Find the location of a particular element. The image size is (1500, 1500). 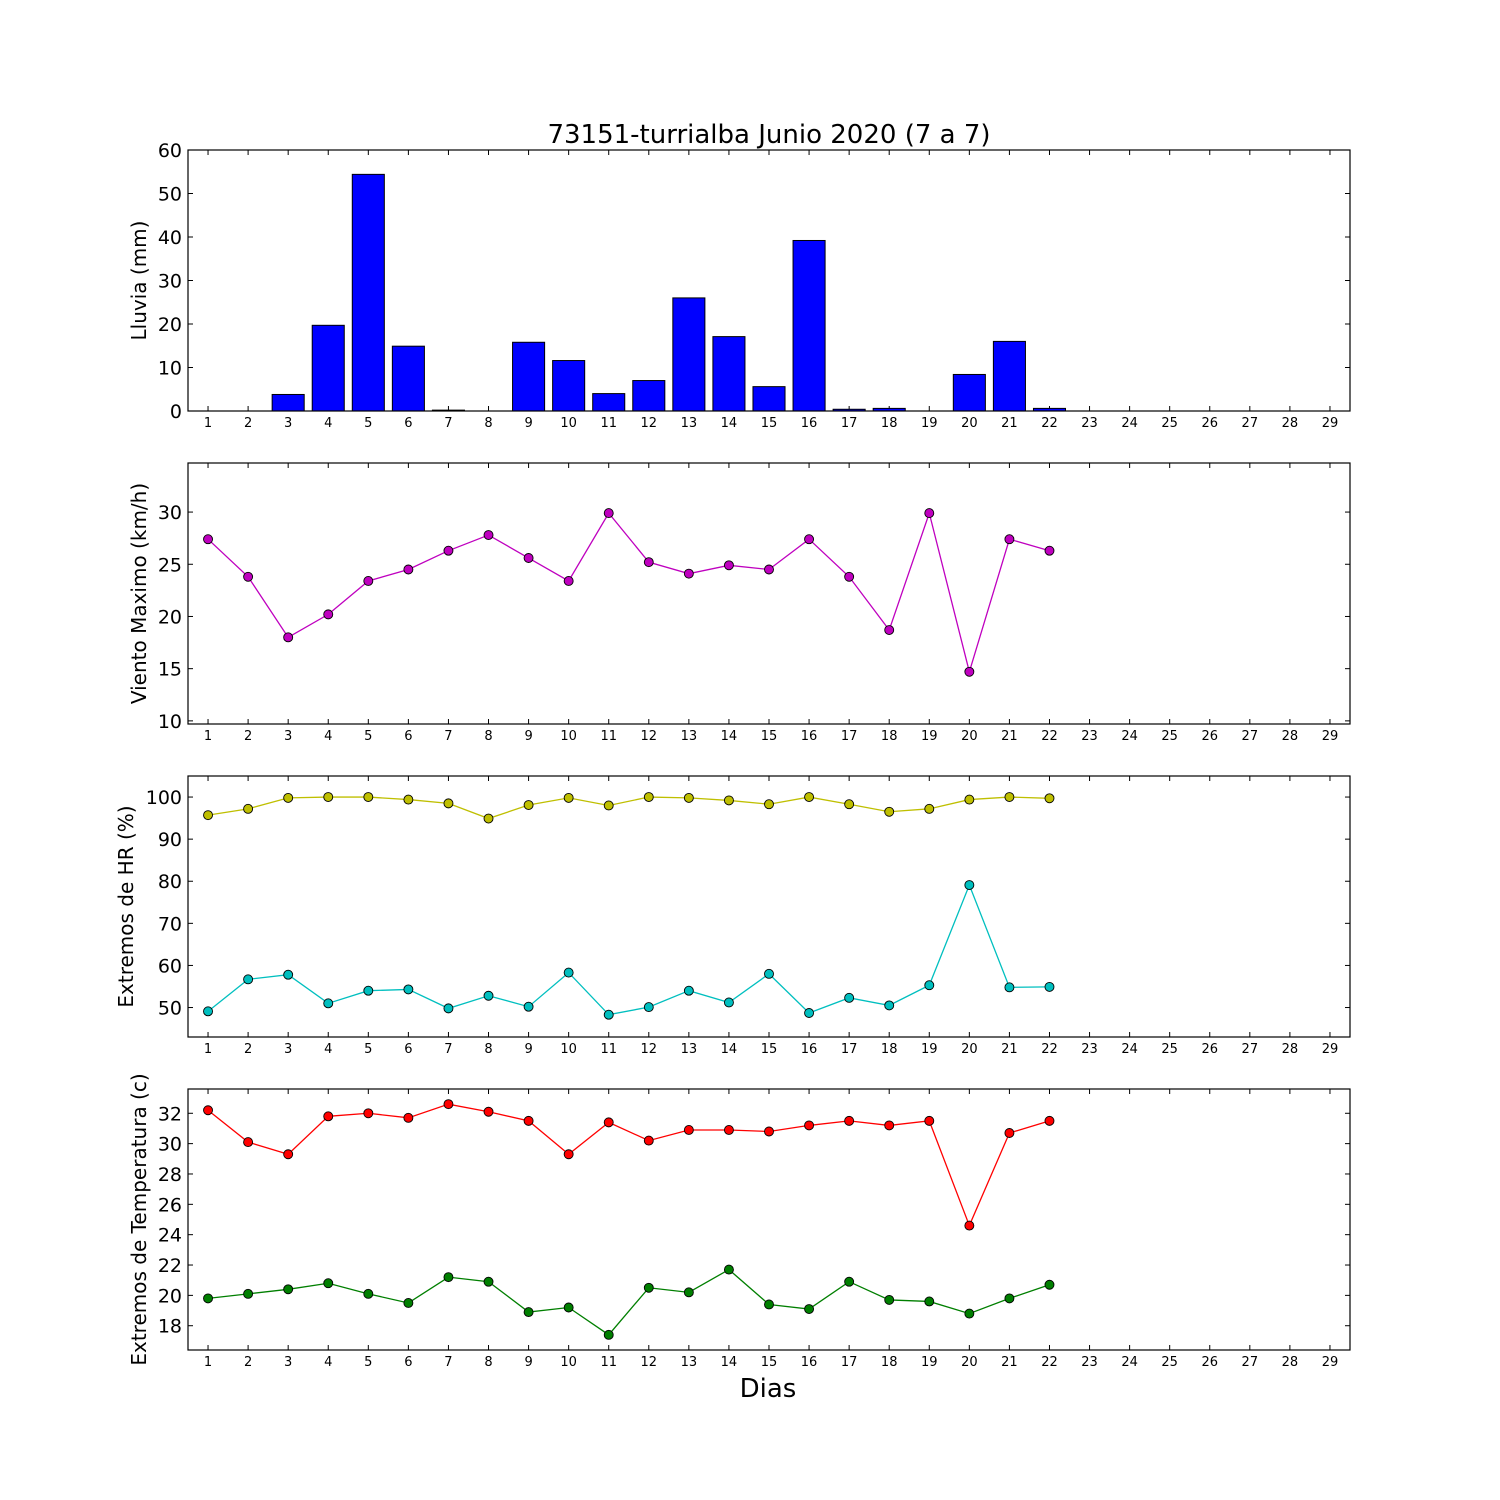

y-axis-label: Extremos de HR (%) is located at coordinates (126, 906).